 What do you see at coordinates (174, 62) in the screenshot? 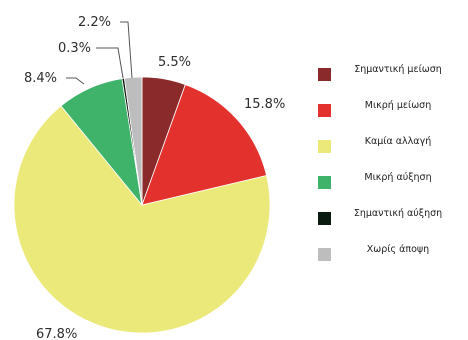
I see `data-label-significant-decrease: 5.5%` at bounding box center [174, 62].